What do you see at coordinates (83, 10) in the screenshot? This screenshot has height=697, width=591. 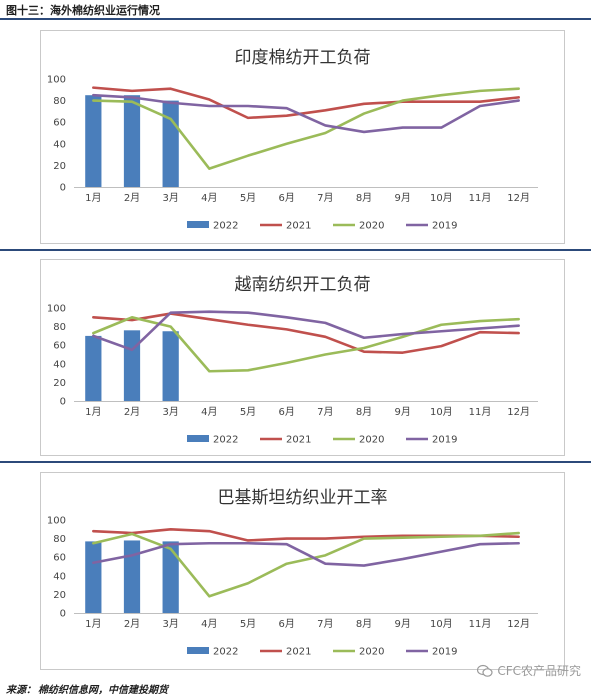 I see `figure-title: 图十三：海外棉纺织业运行情况` at bounding box center [83, 10].